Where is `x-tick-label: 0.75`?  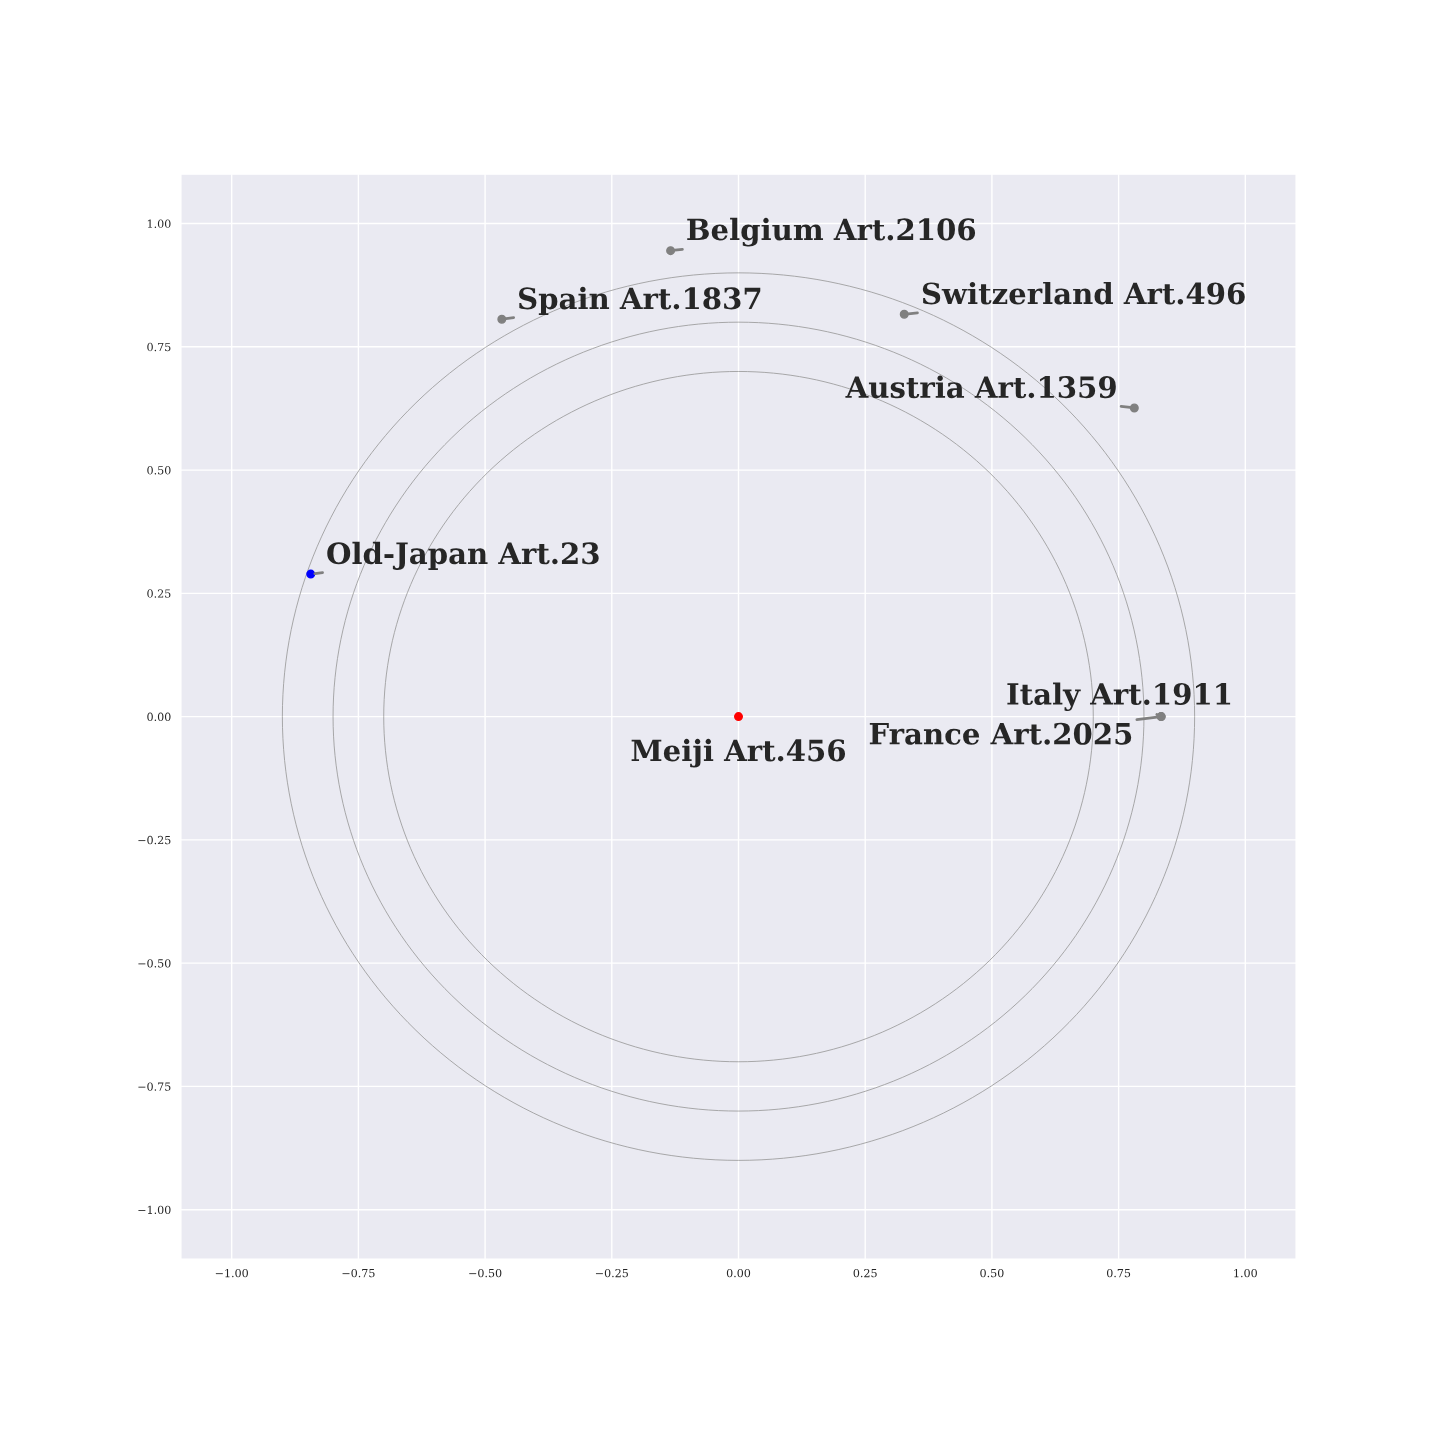
x-tick-label: 0.75 is located at coordinates (1118, 1273).